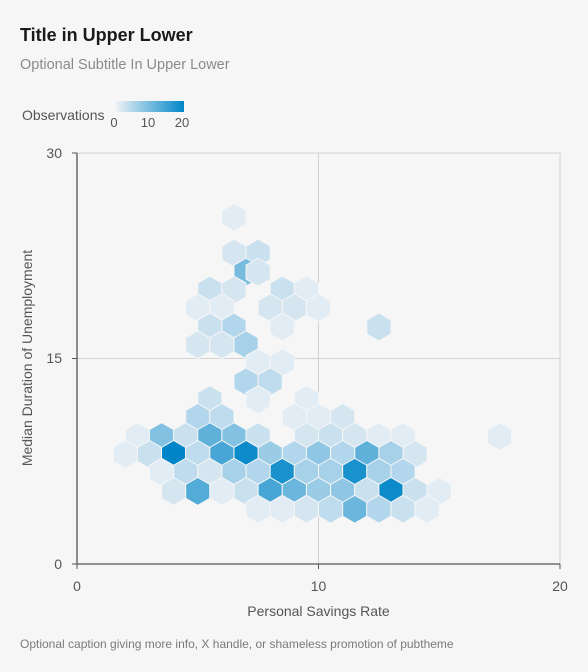  Describe the element at coordinates (113, 122) in the screenshot. I see `legend-tick-label: 0` at that location.